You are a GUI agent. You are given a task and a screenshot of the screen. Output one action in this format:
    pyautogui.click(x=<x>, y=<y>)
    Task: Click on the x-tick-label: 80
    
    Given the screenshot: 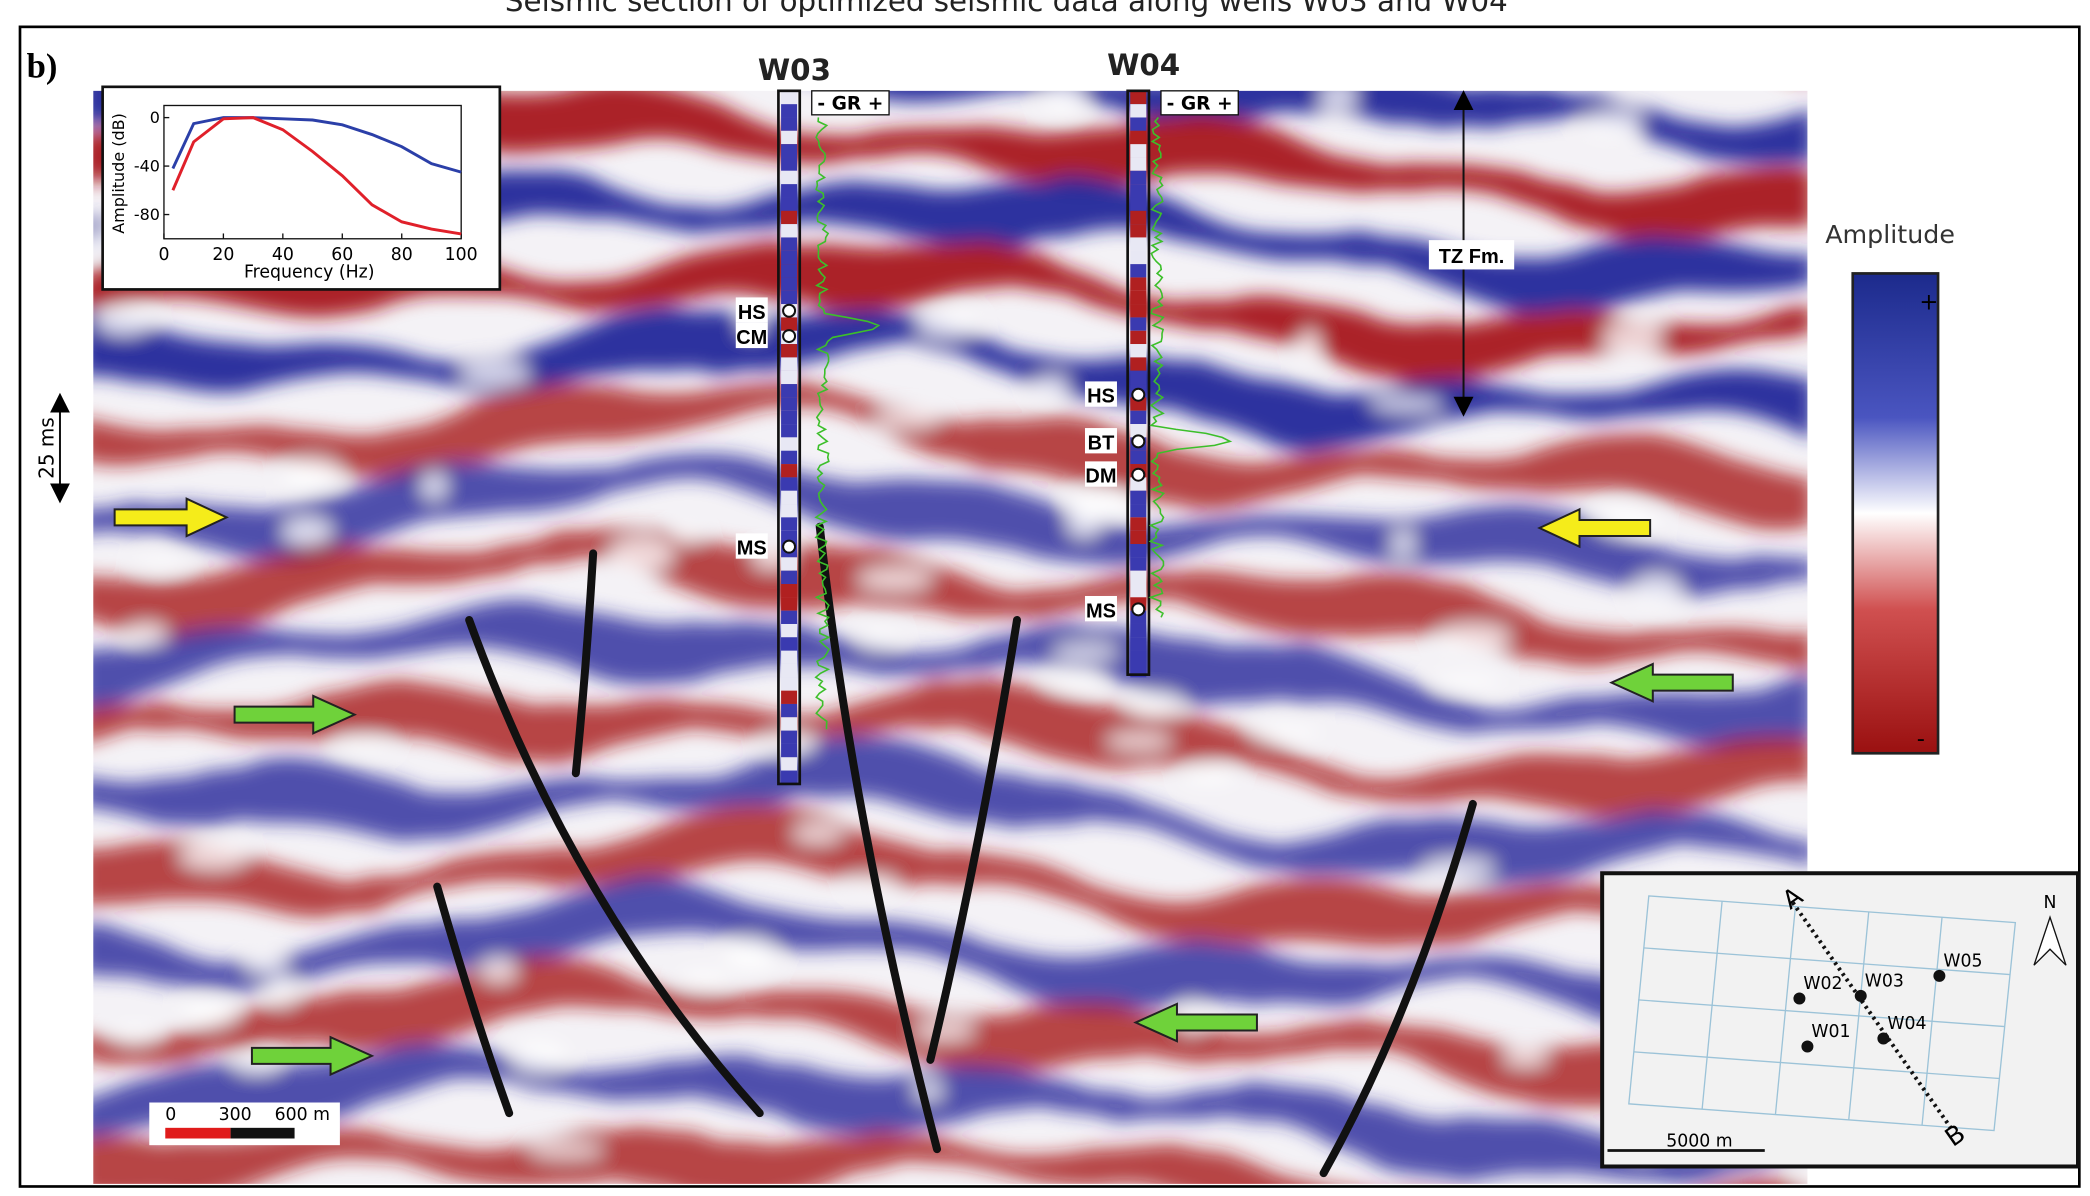 What is the action you would take?
    pyautogui.click(x=402, y=255)
    